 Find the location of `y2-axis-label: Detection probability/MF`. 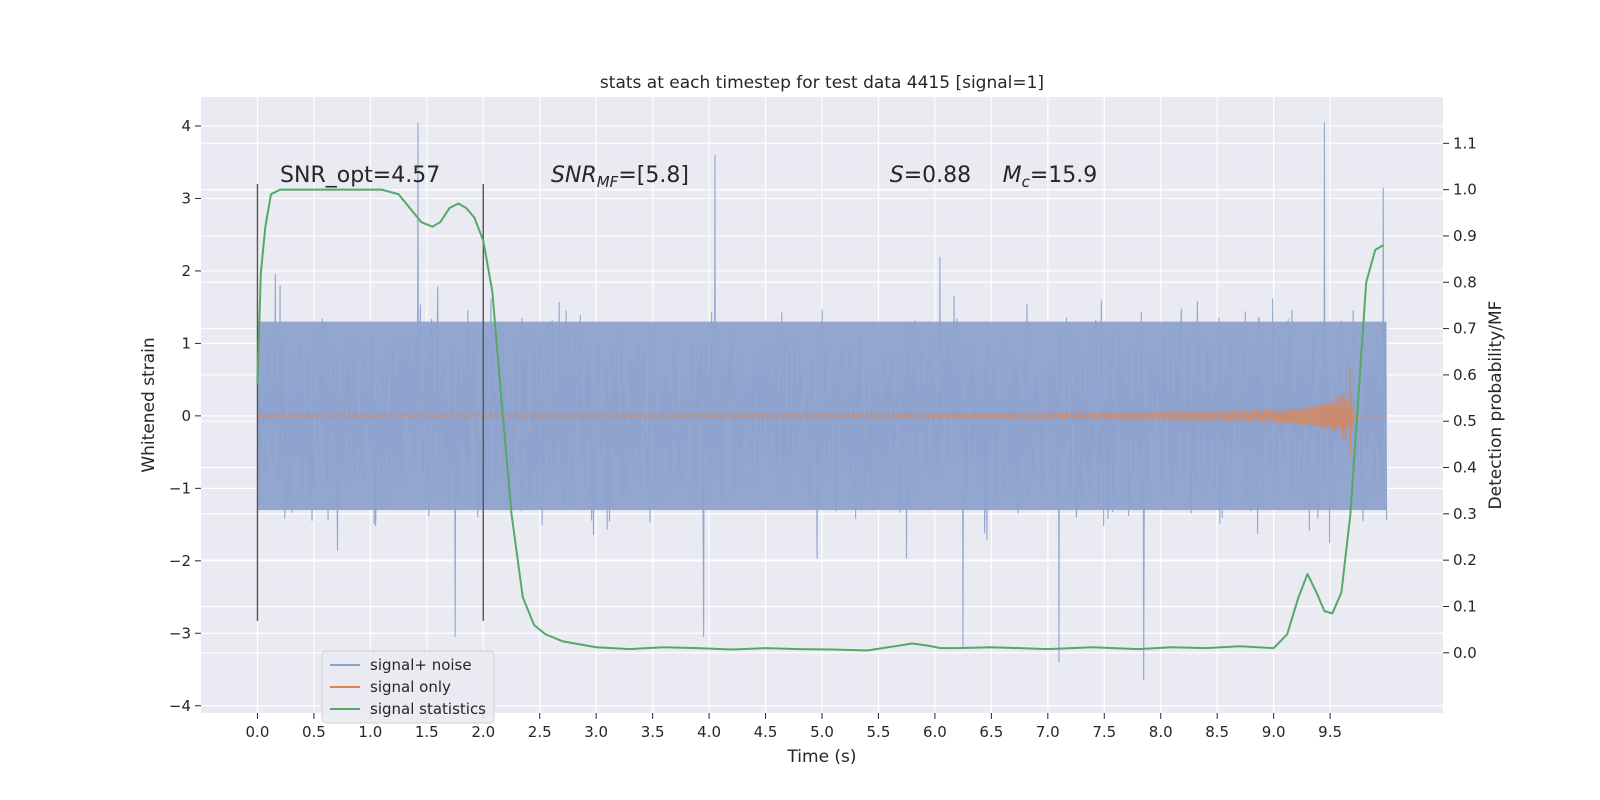

y2-axis-label: Detection probability/MF is located at coordinates (1496, 405).